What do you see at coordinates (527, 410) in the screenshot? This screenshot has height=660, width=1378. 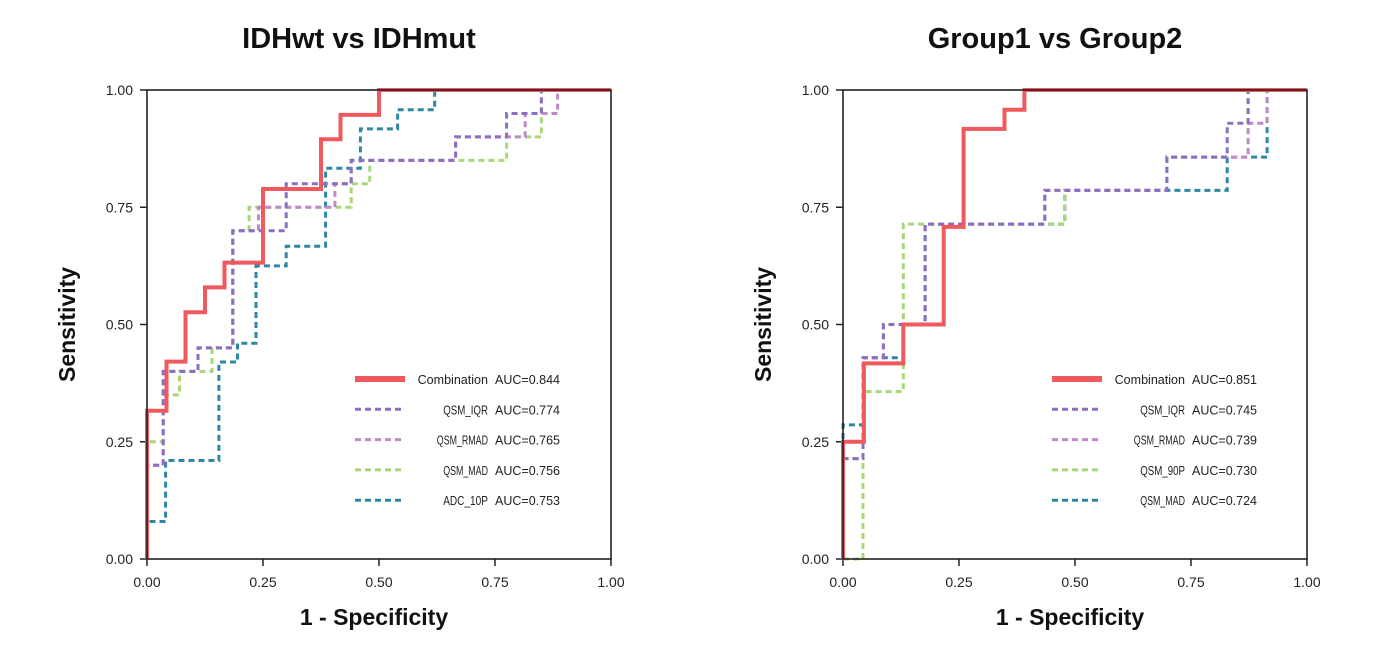 I see `legend-auc: AUC=0.774` at bounding box center [527, 410].